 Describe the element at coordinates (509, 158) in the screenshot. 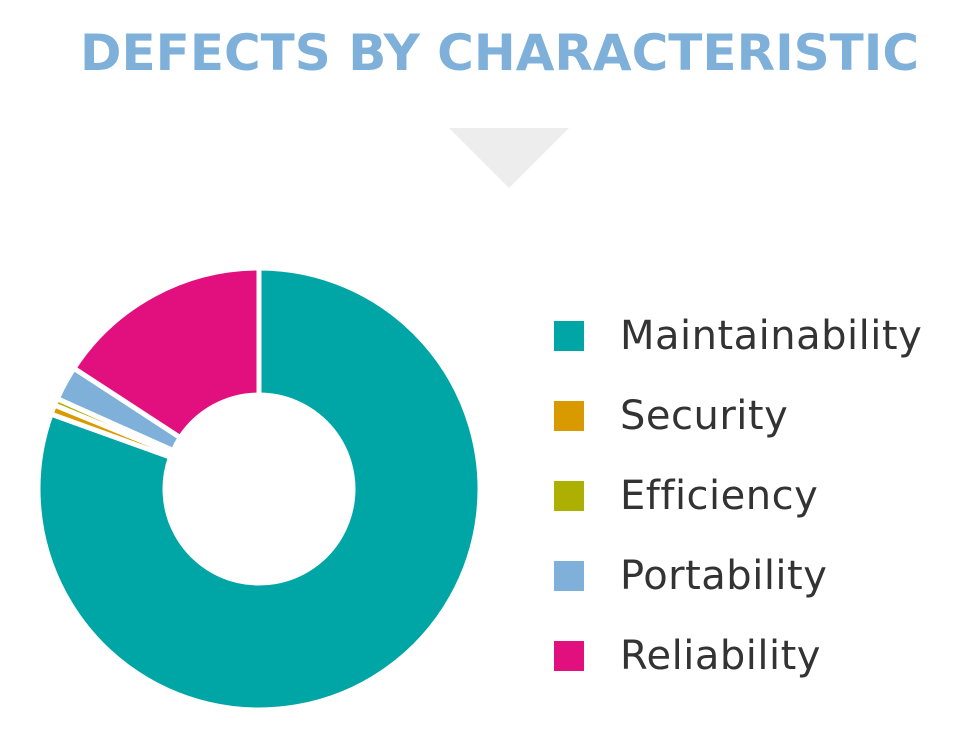

I see `down-arrow-icon` at that location.